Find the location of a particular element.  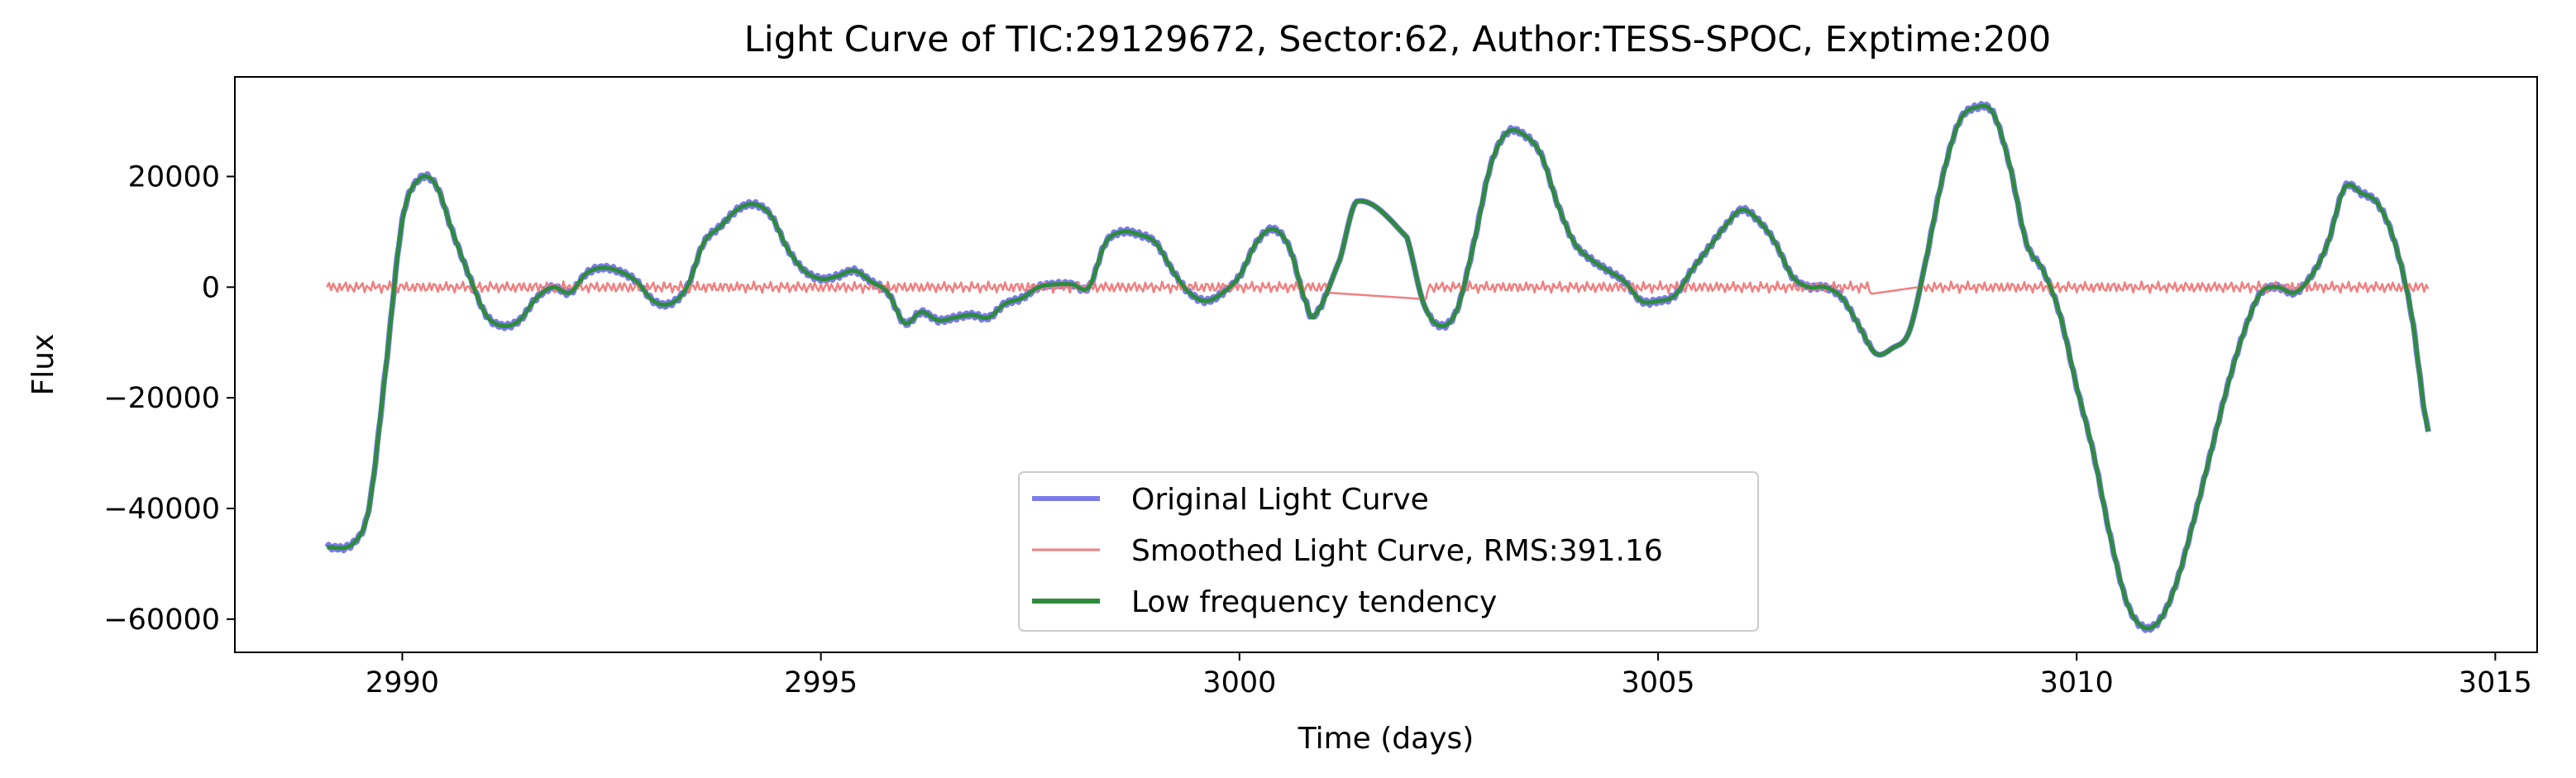

y-tick-label: 0 is located at coordinates (211, 287).